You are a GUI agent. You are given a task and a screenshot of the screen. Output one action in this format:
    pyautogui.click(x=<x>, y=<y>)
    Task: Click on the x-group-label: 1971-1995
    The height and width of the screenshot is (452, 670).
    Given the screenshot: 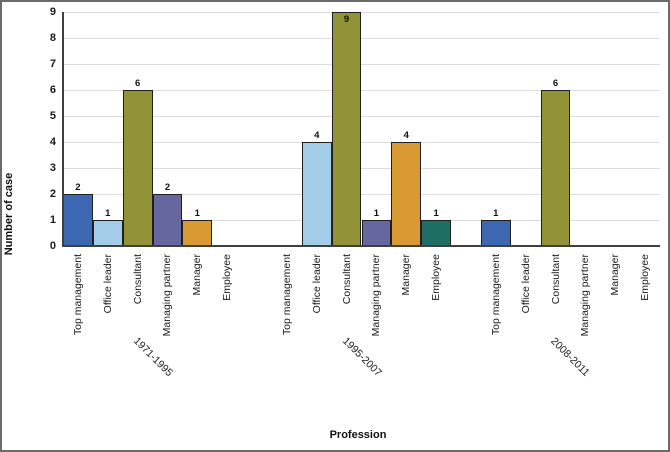 What is the action you would take?
    pyautogui.click(x=152, y=357)
    